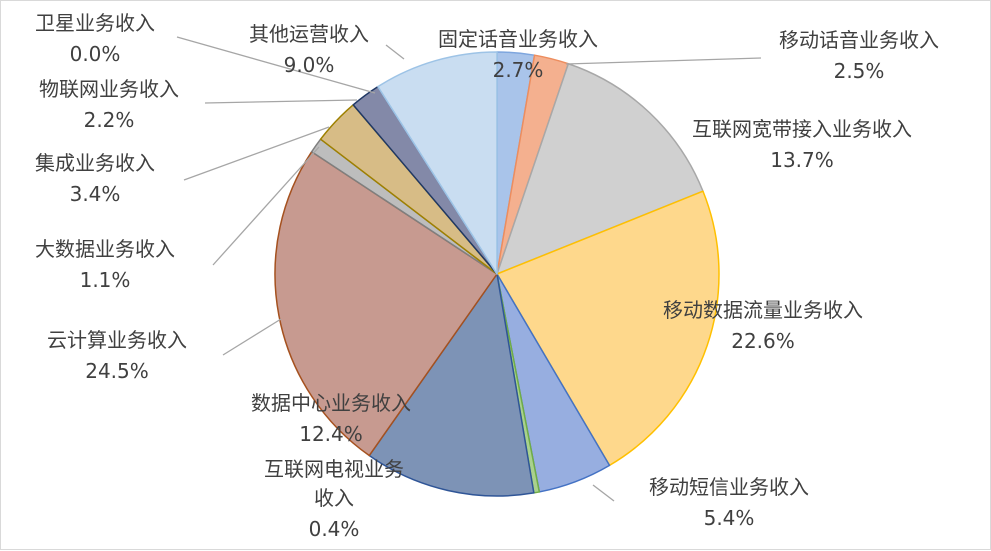 This screenshot has width=991, height=551. I want to click on slice-label-13: 其他运营收入, so click(309, 34).